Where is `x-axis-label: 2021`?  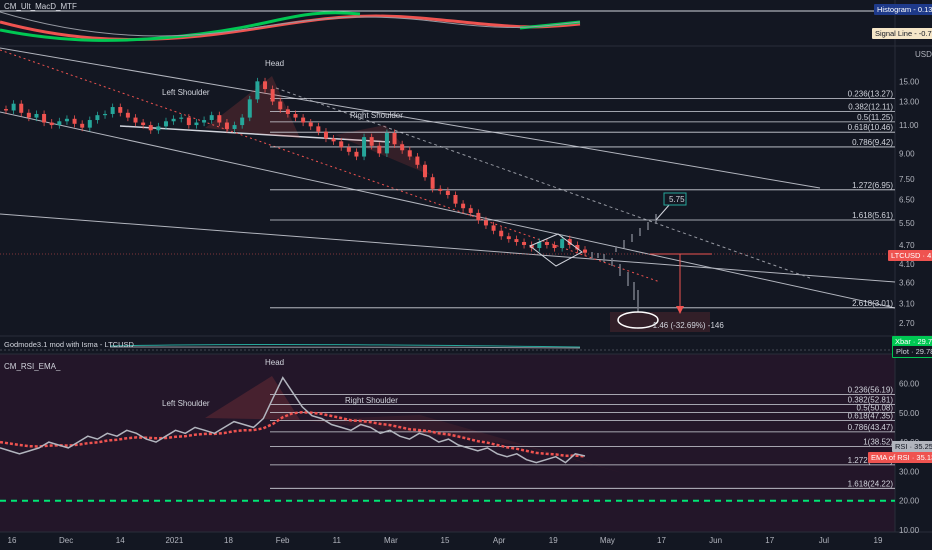
x-axis-label: 2021 is located at coordinates (174, 540).